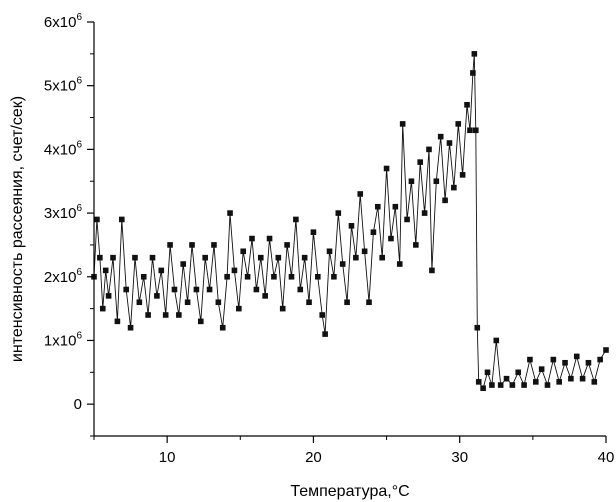 Image resolution: width=616 pixels, height=502 pixels. I want to click on x-tick-label: 30, so click(459, 457).